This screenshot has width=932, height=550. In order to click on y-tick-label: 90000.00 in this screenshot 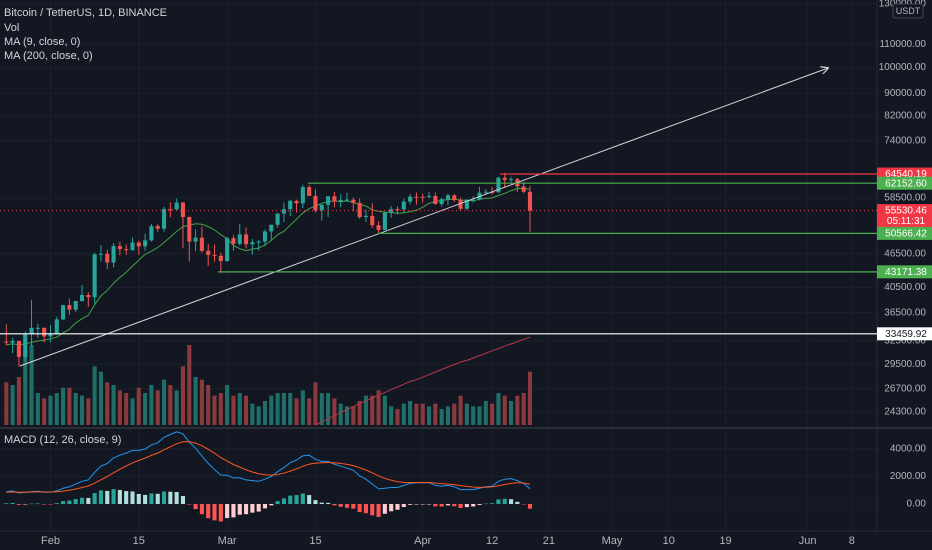, I will do `click(905, 93)`.